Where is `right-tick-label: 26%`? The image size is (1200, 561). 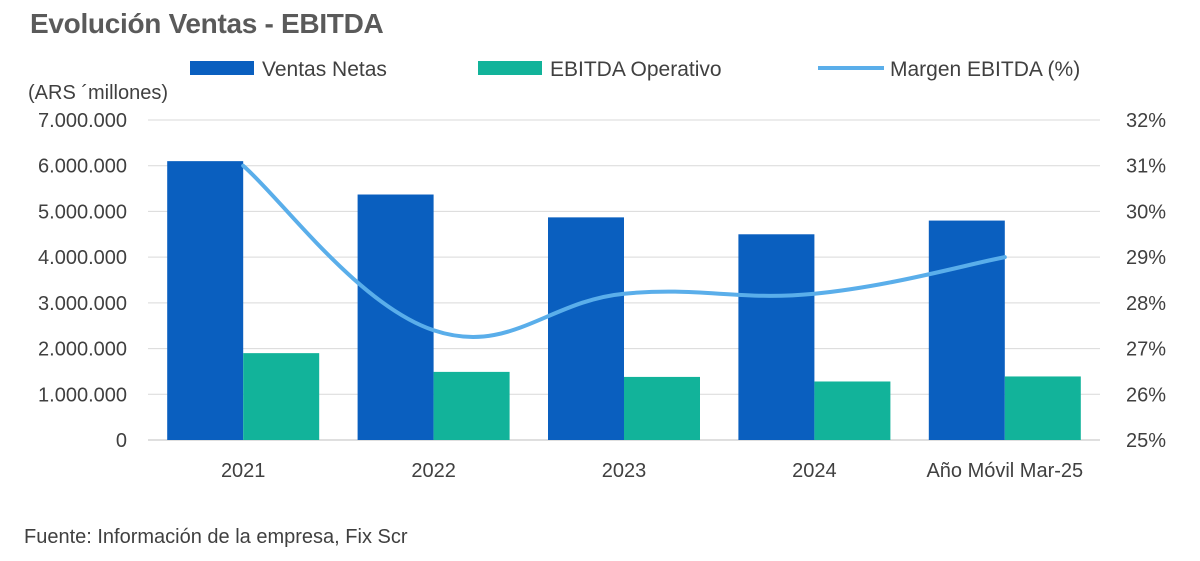
right-tick-label: 26% is located at coordinates (1146, 395).